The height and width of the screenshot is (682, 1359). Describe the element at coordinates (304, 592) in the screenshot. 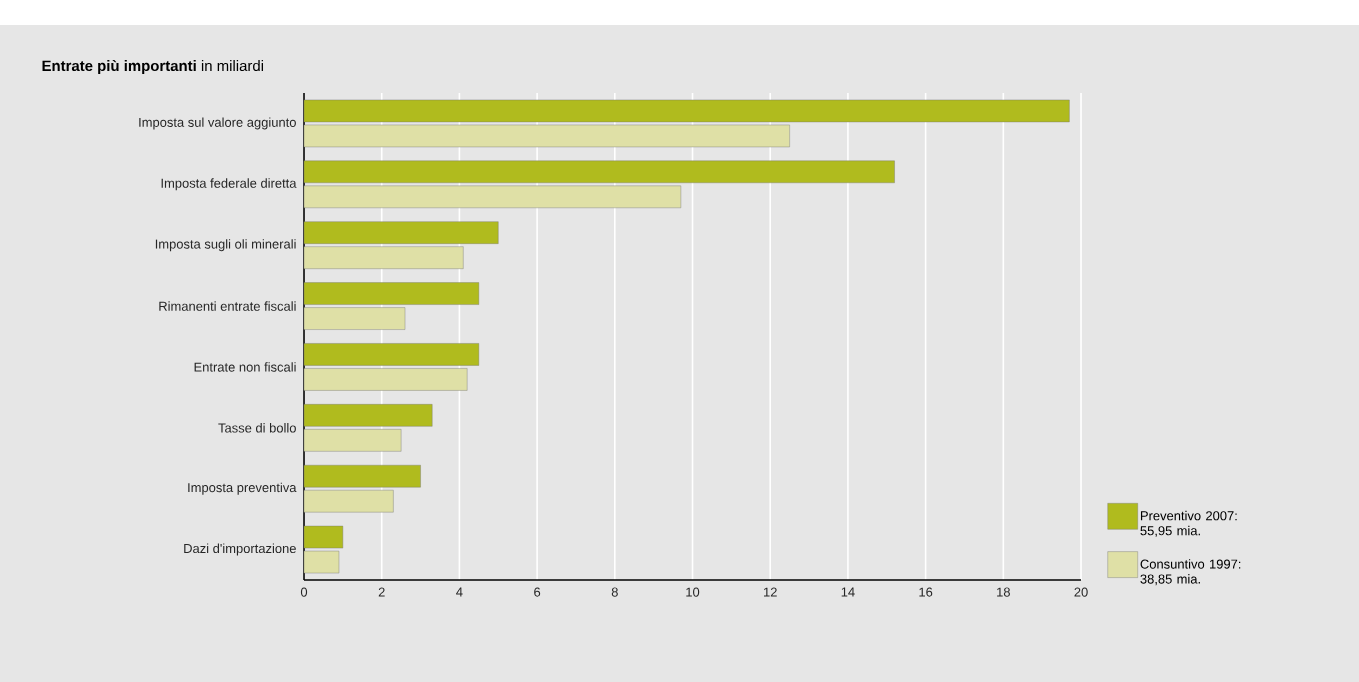

I see `x-tick-label: 0` at that location.